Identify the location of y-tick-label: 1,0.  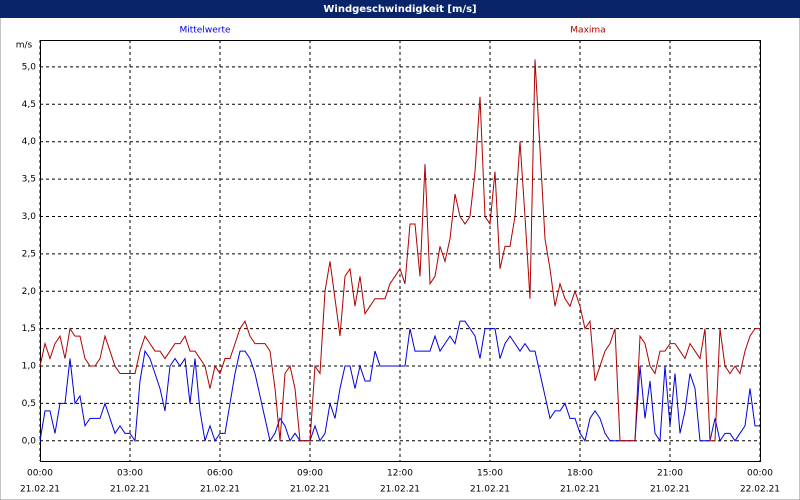
(29, 367).